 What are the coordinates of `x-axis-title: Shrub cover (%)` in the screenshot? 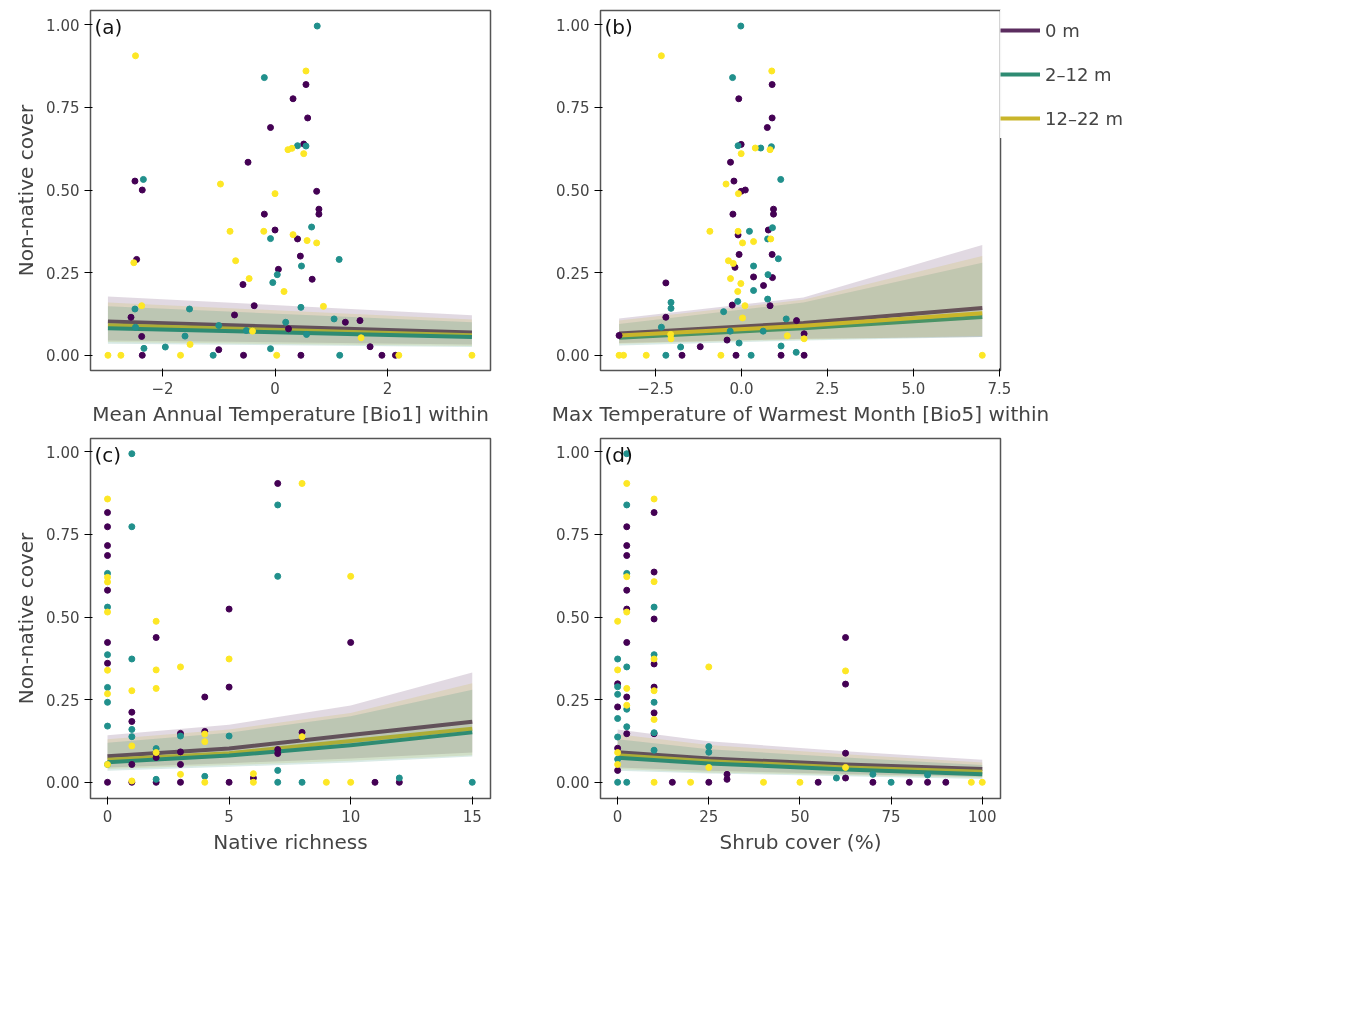 It's located at (800, 841).